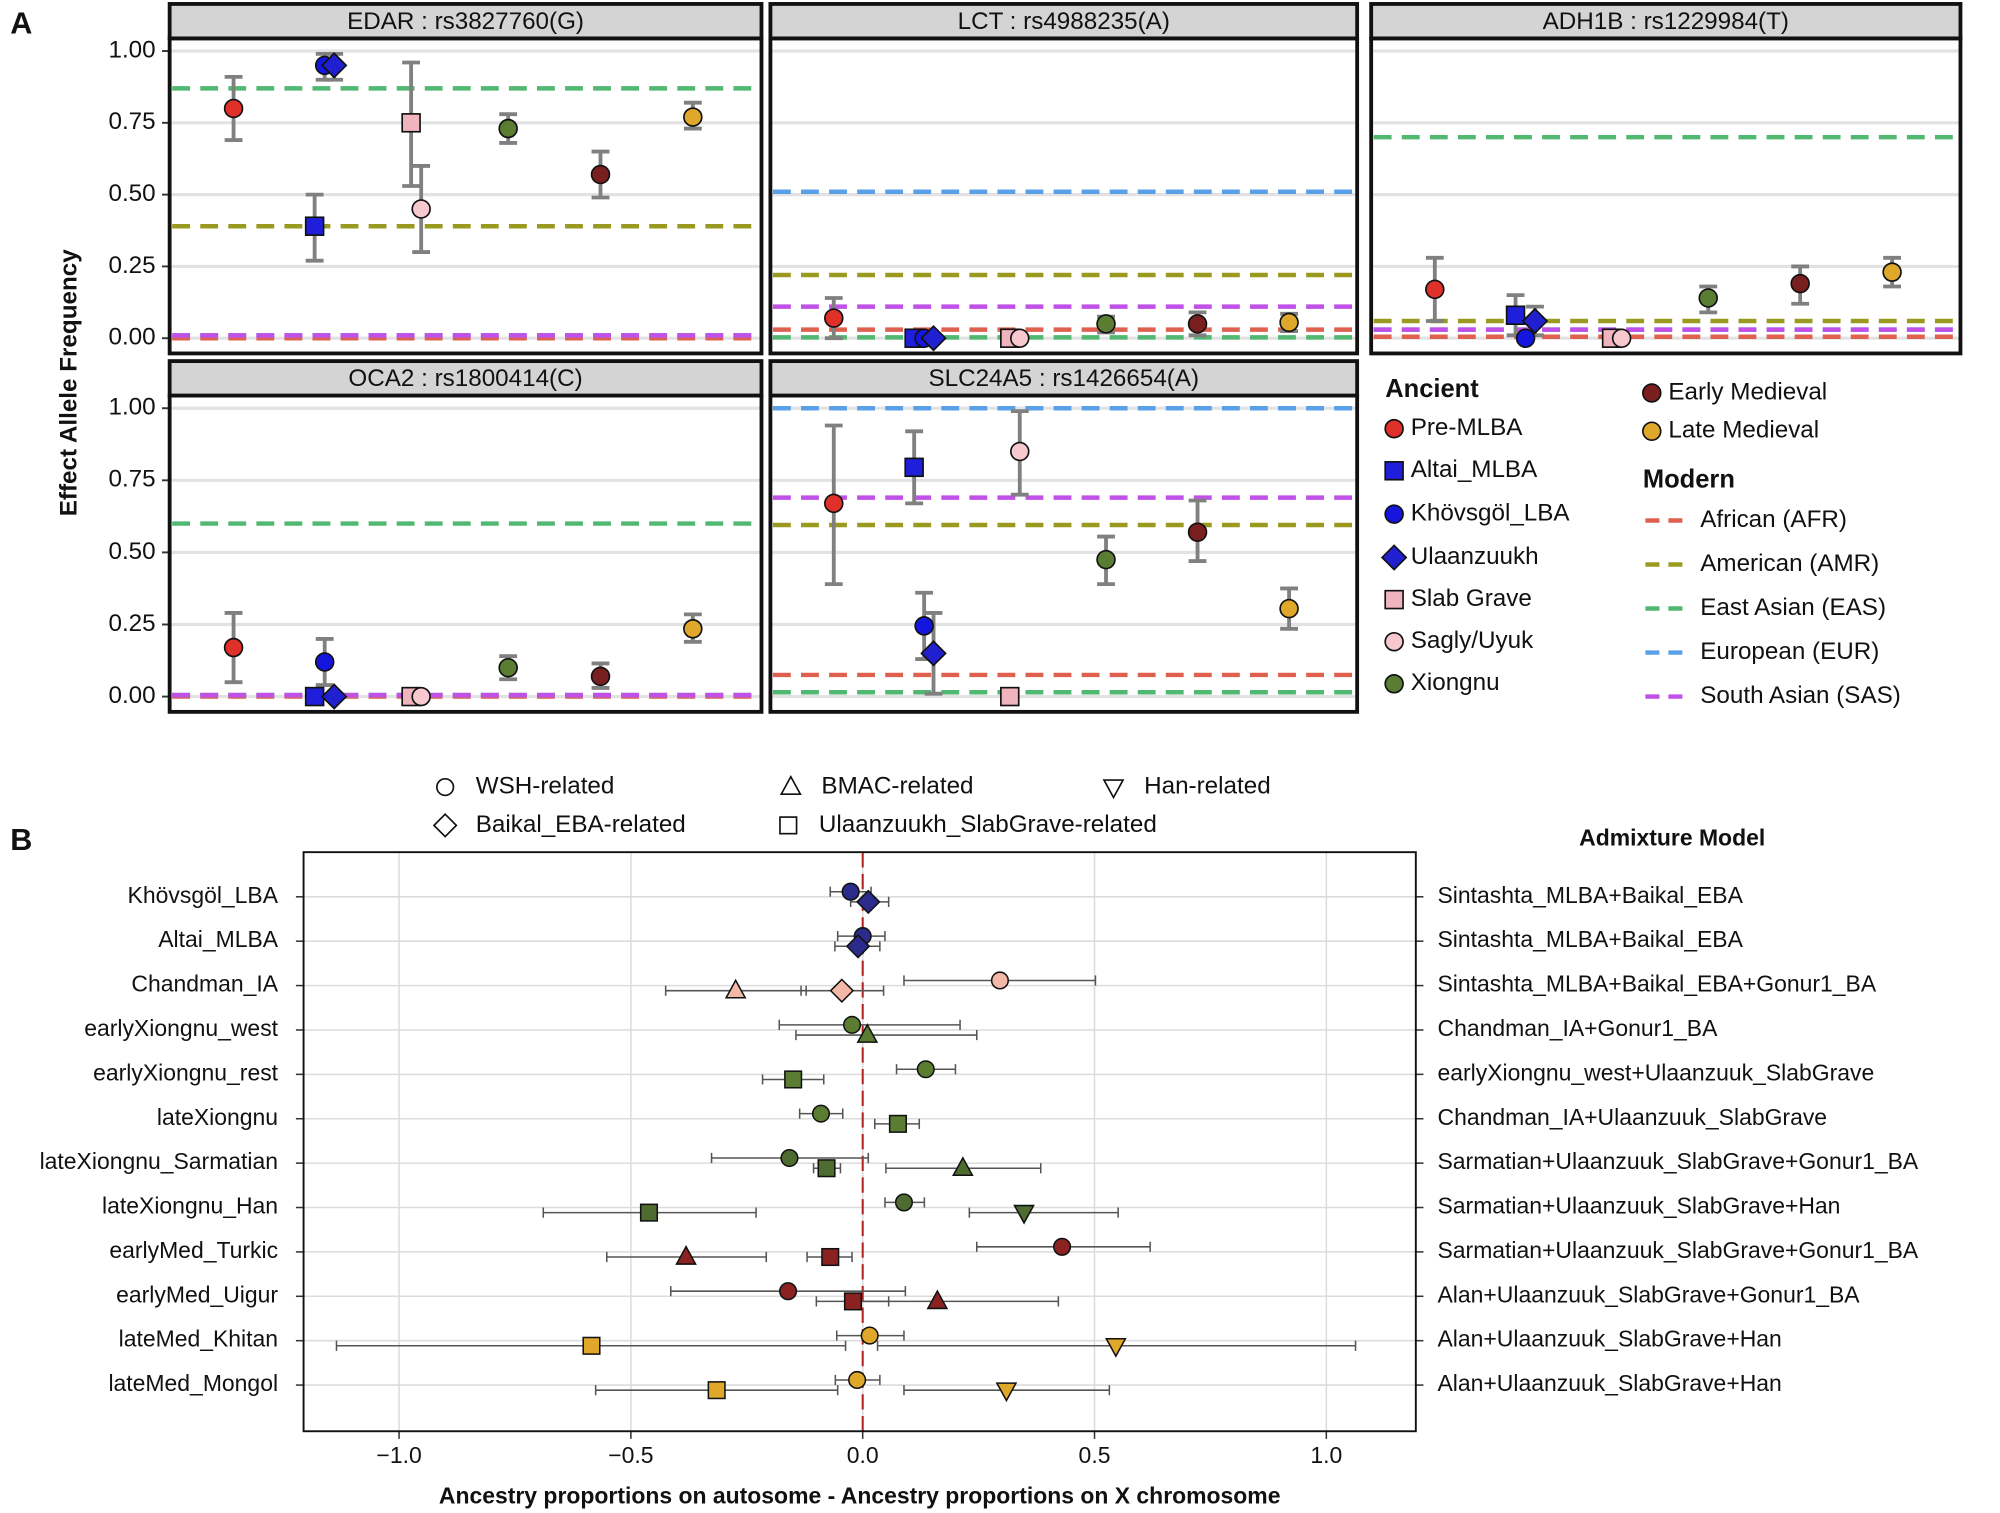 The image size is (2000, 1513). I want to click on row-label: lateMed_Khitan, so click(198, 1339).